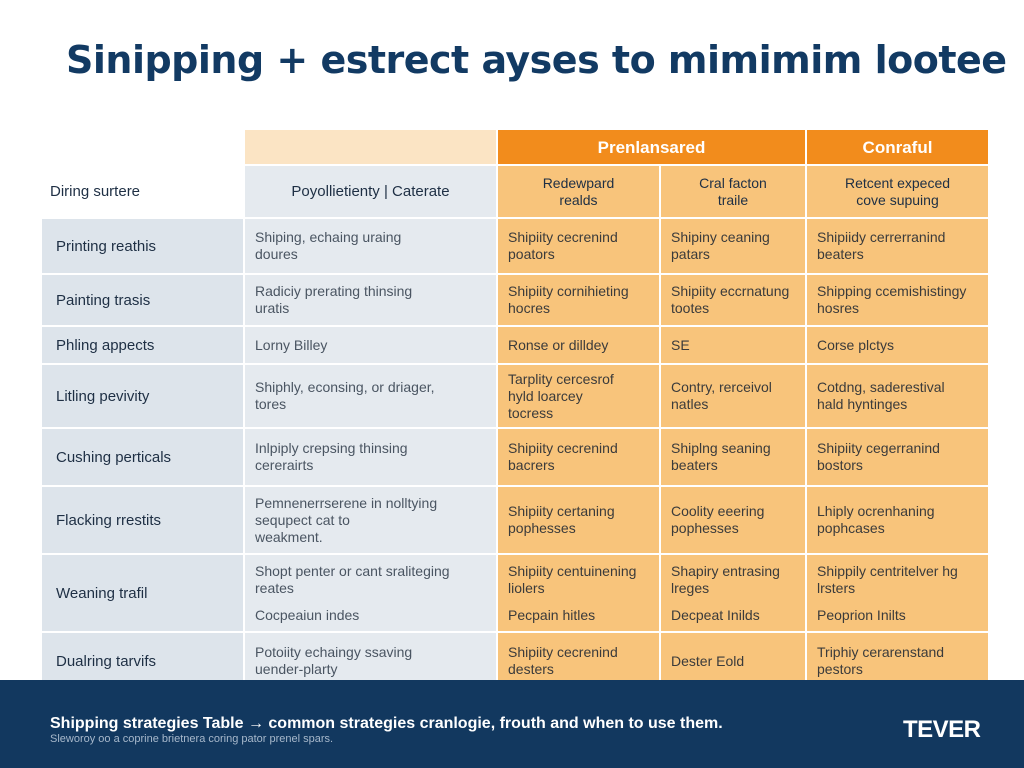 Image resolution: width=1024 pixels, height=768 pixels. Describe the element at coordinates (651, 147) in the screenshot. I see `group-header-prenlansared: Prenlansared` at that location.